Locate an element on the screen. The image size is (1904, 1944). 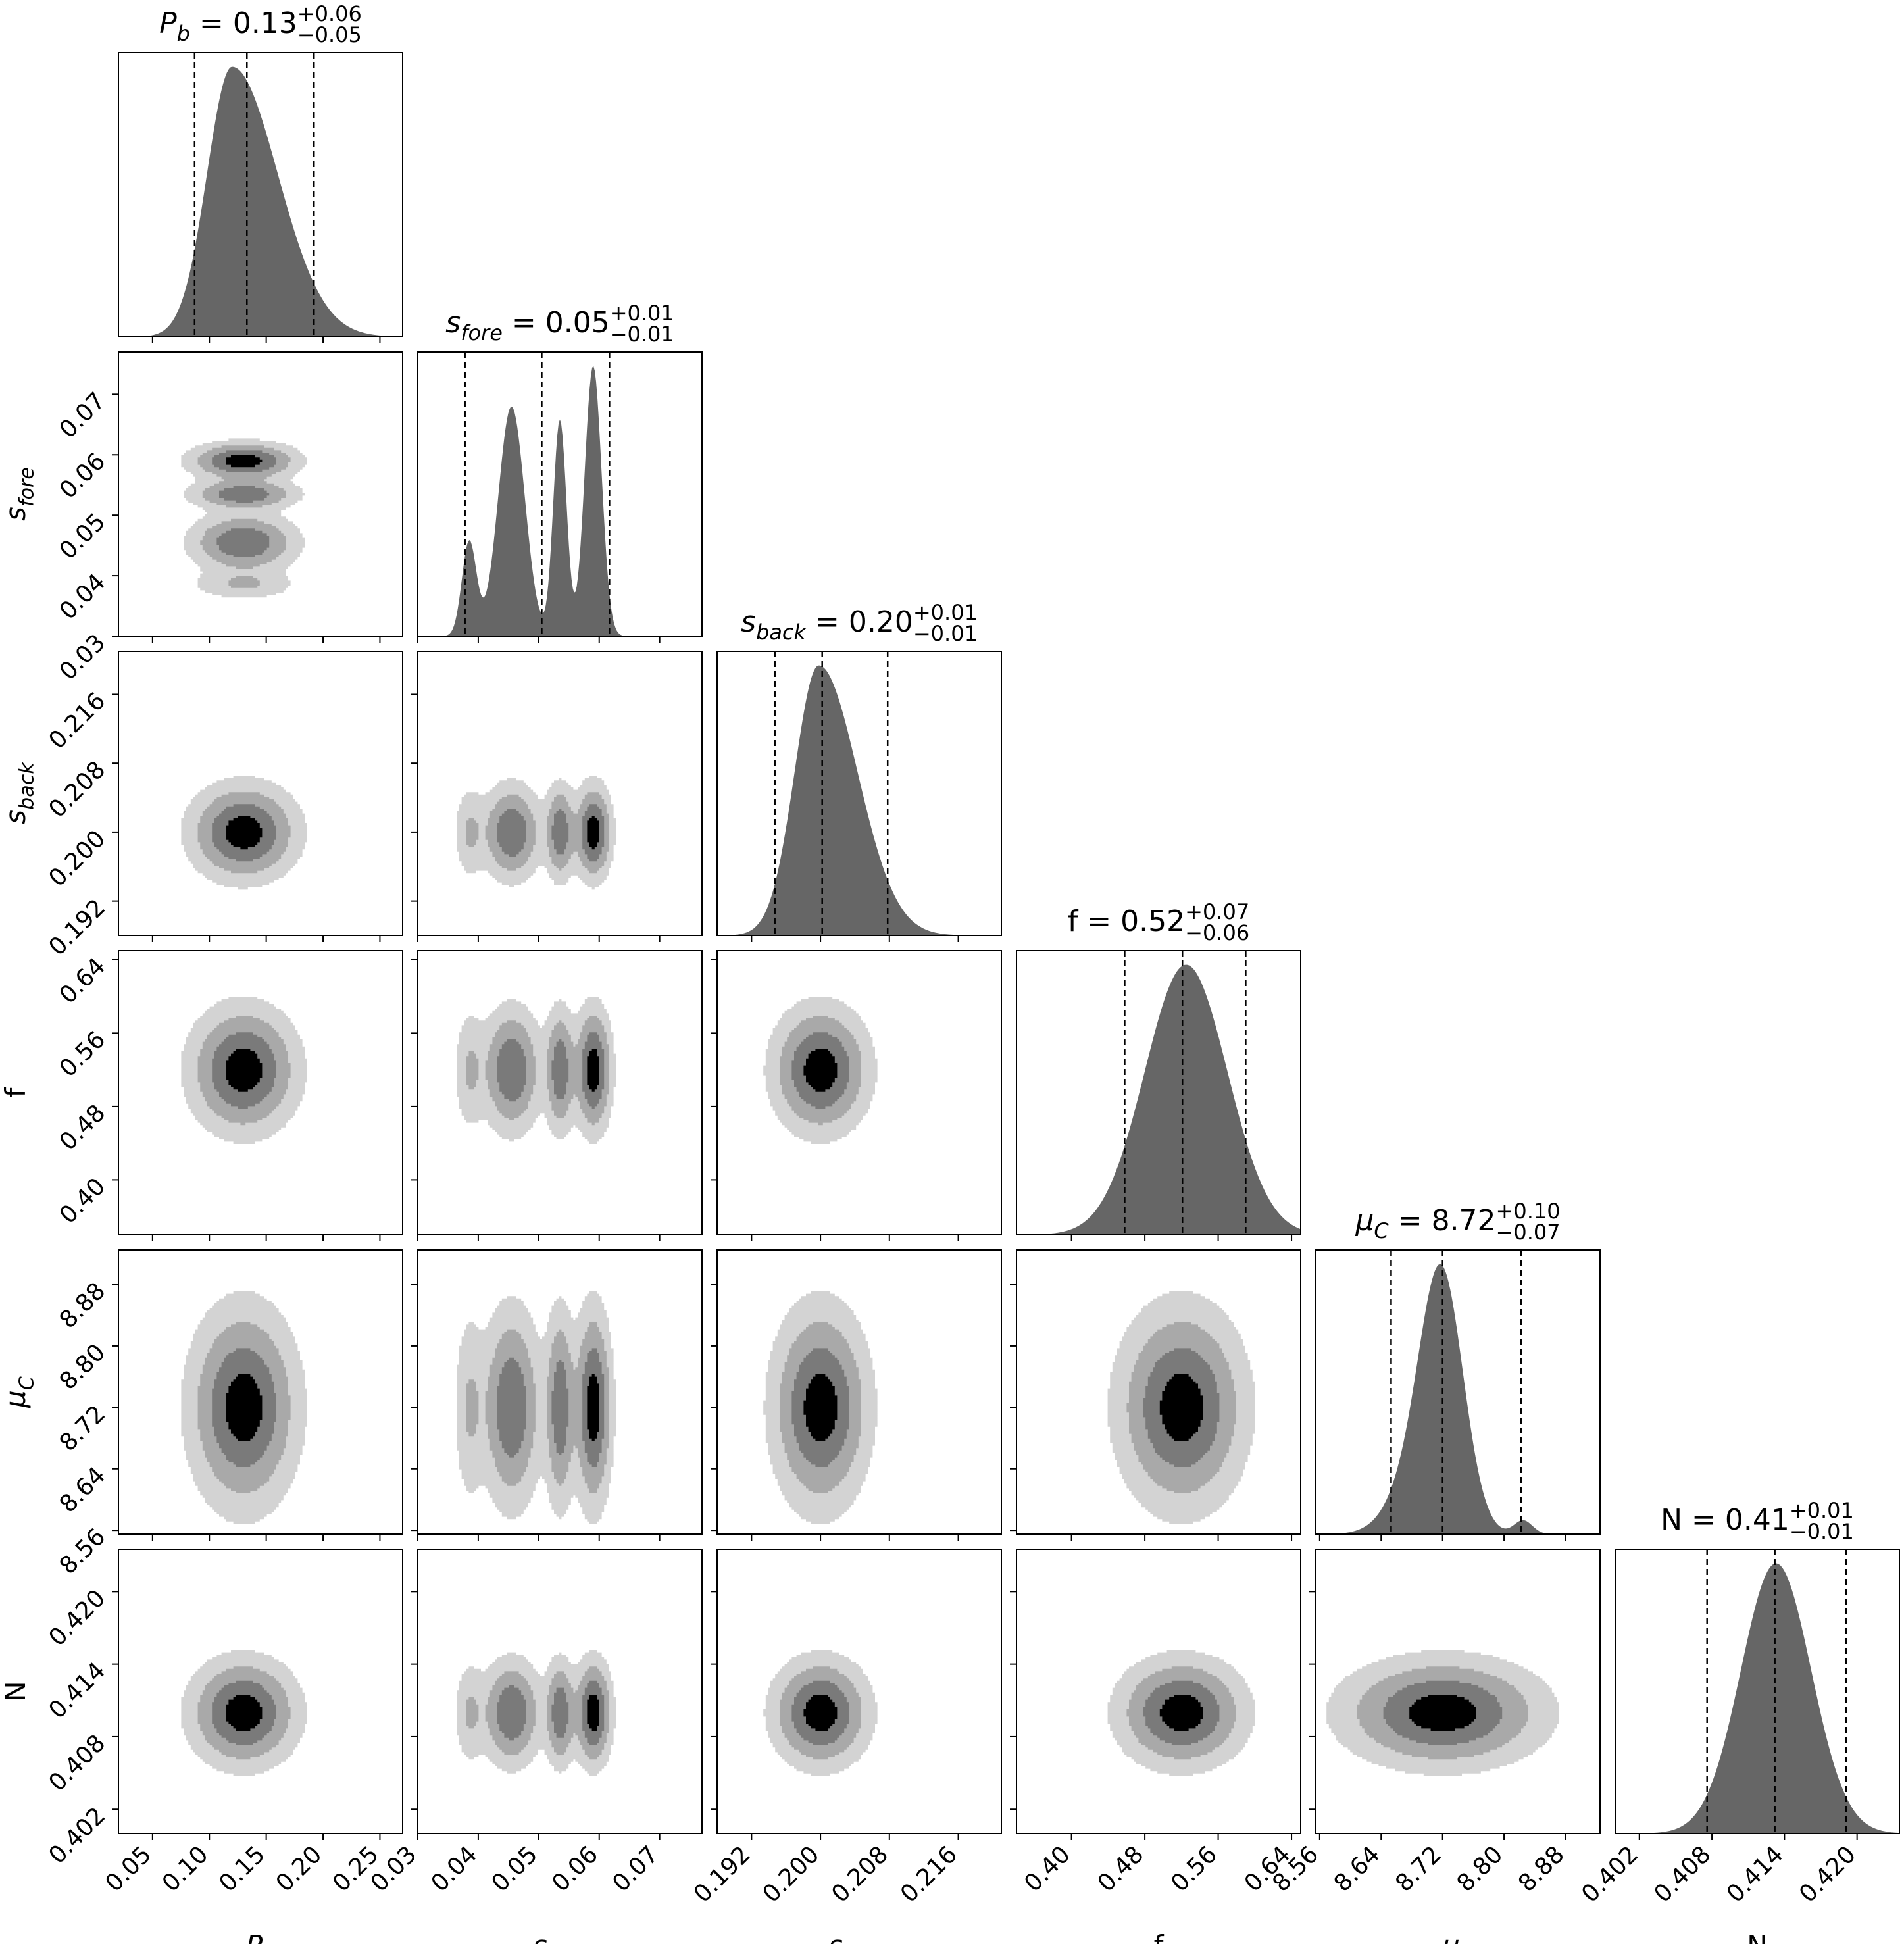
panel-sfore-sfore: sfore = 0.05+0.01−0.01 is located at coordinates (560, 472).